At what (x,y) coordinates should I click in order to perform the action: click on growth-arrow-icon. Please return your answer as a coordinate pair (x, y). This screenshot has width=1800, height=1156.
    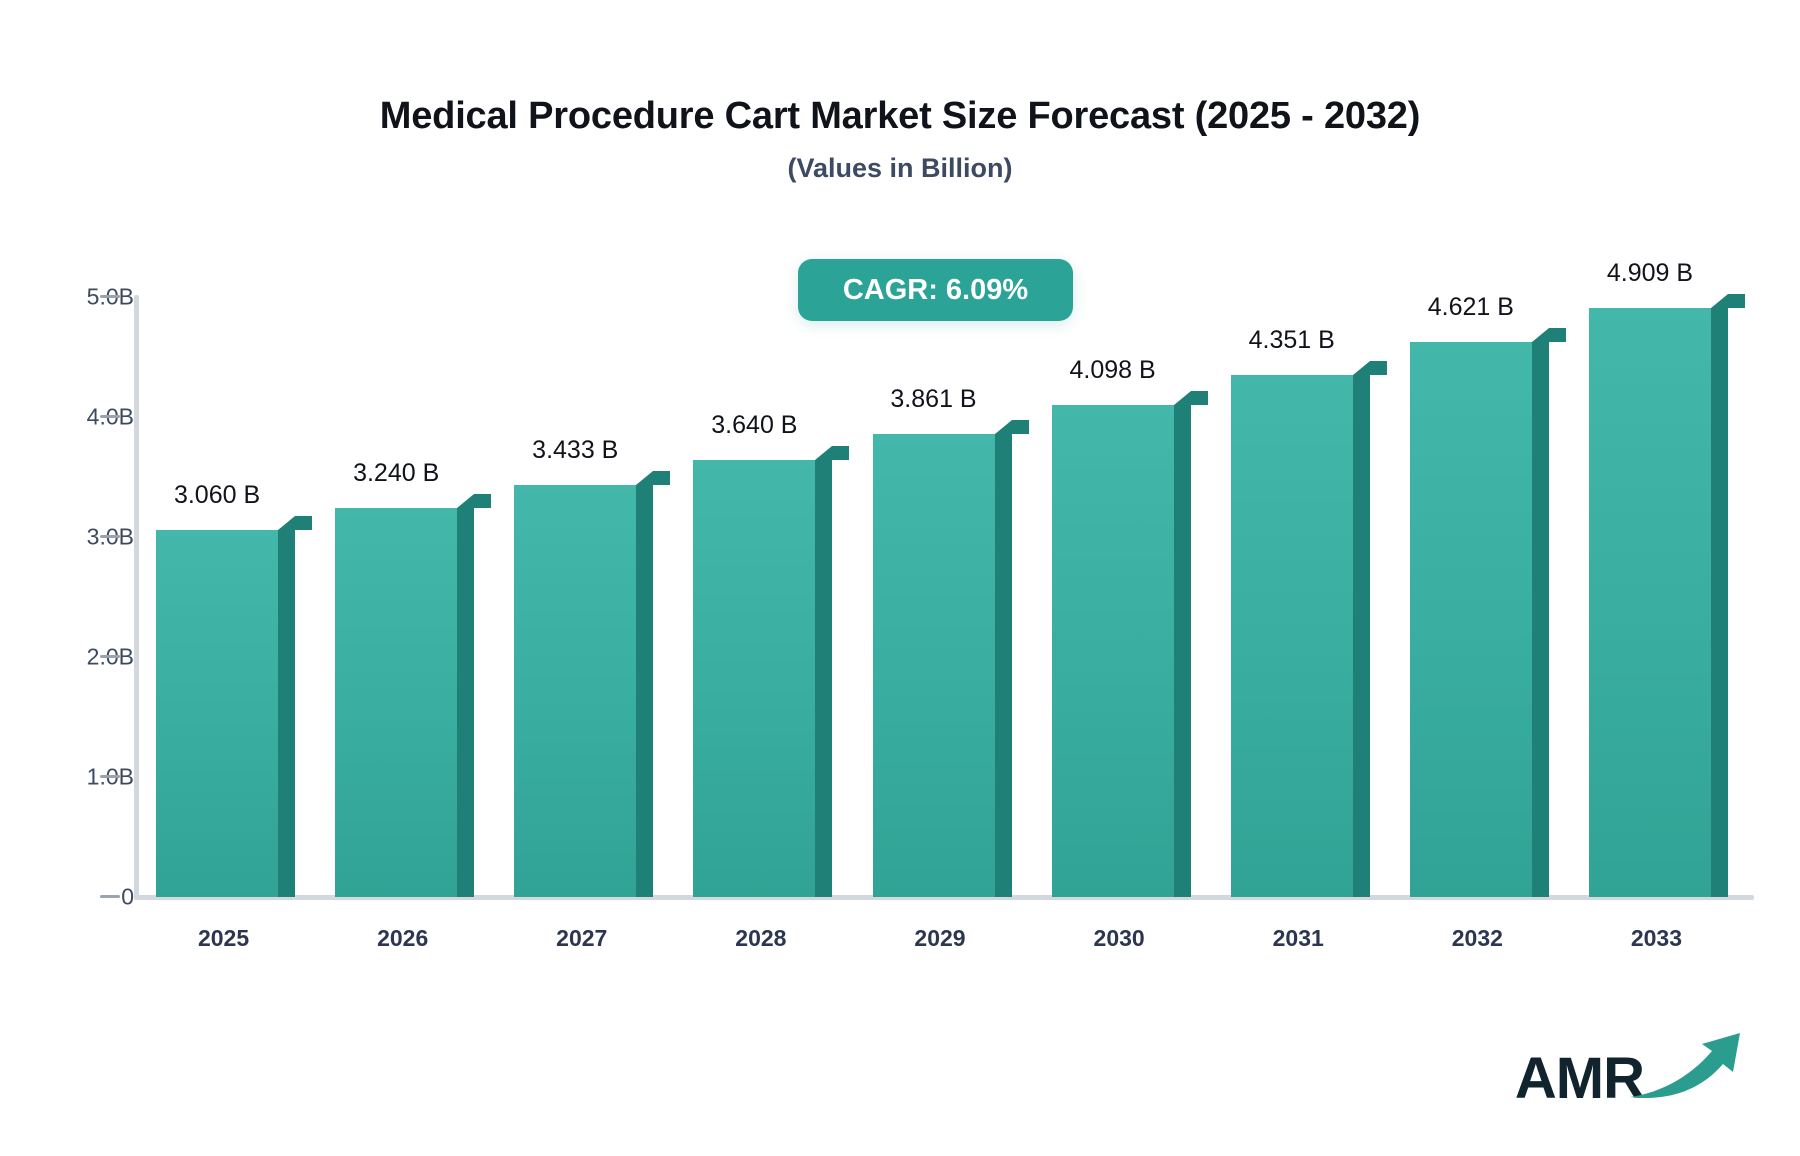
    Looking at the image, I should click on (1688, 1066).